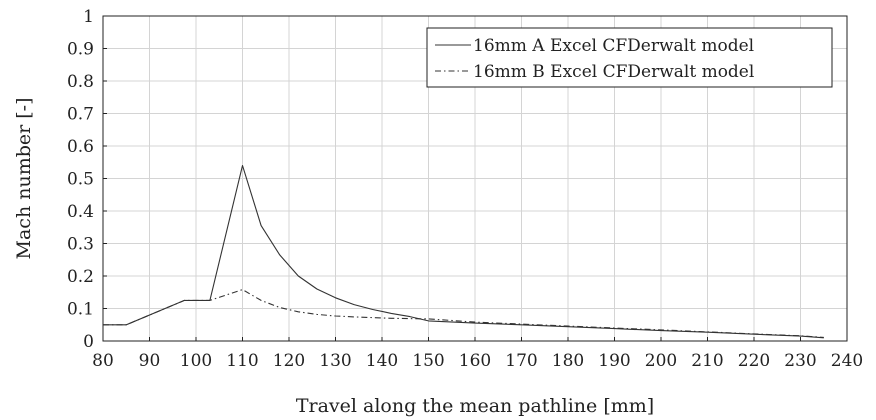  I want to click on x-axis-title: Travel along the mean pathline [mm], so click(475, 406).